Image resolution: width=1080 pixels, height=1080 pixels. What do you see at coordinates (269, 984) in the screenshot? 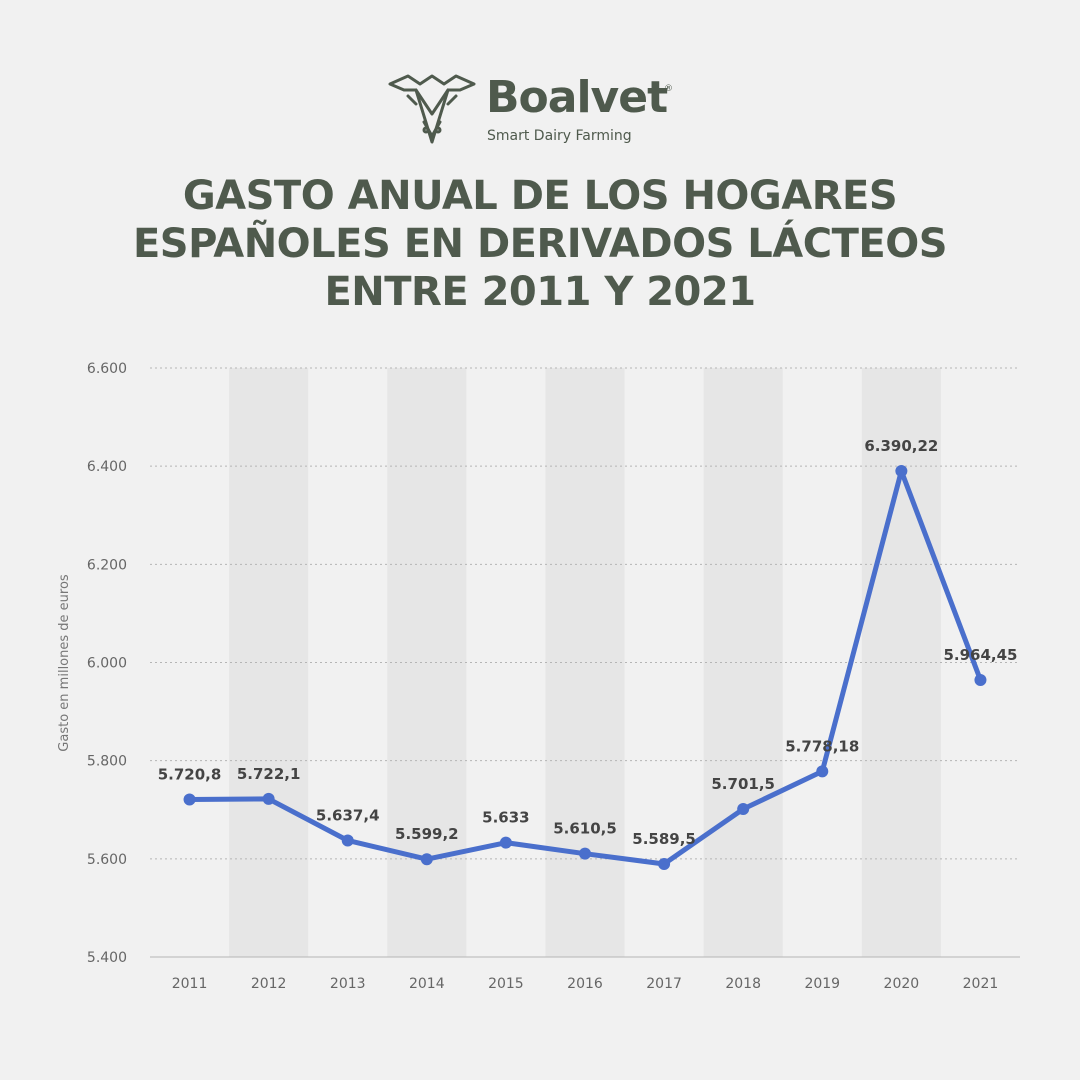
I see `x-tick-label: 2012` at bounding box center [269, 984].